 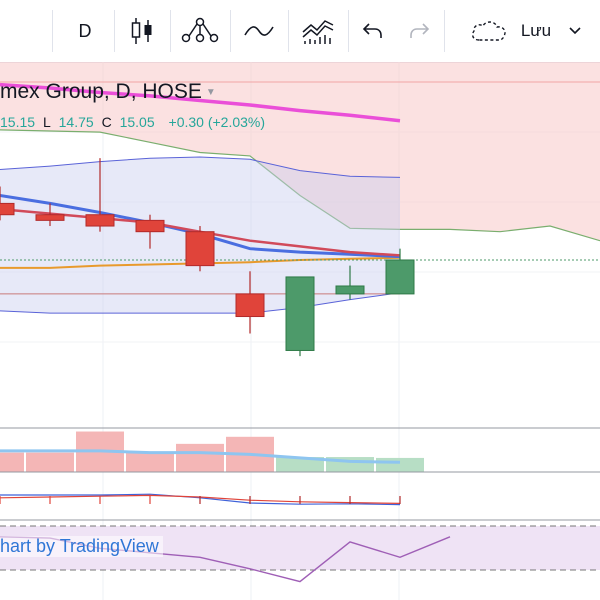 I want to click on chevron-down-icon, so click(x=575, y=31).